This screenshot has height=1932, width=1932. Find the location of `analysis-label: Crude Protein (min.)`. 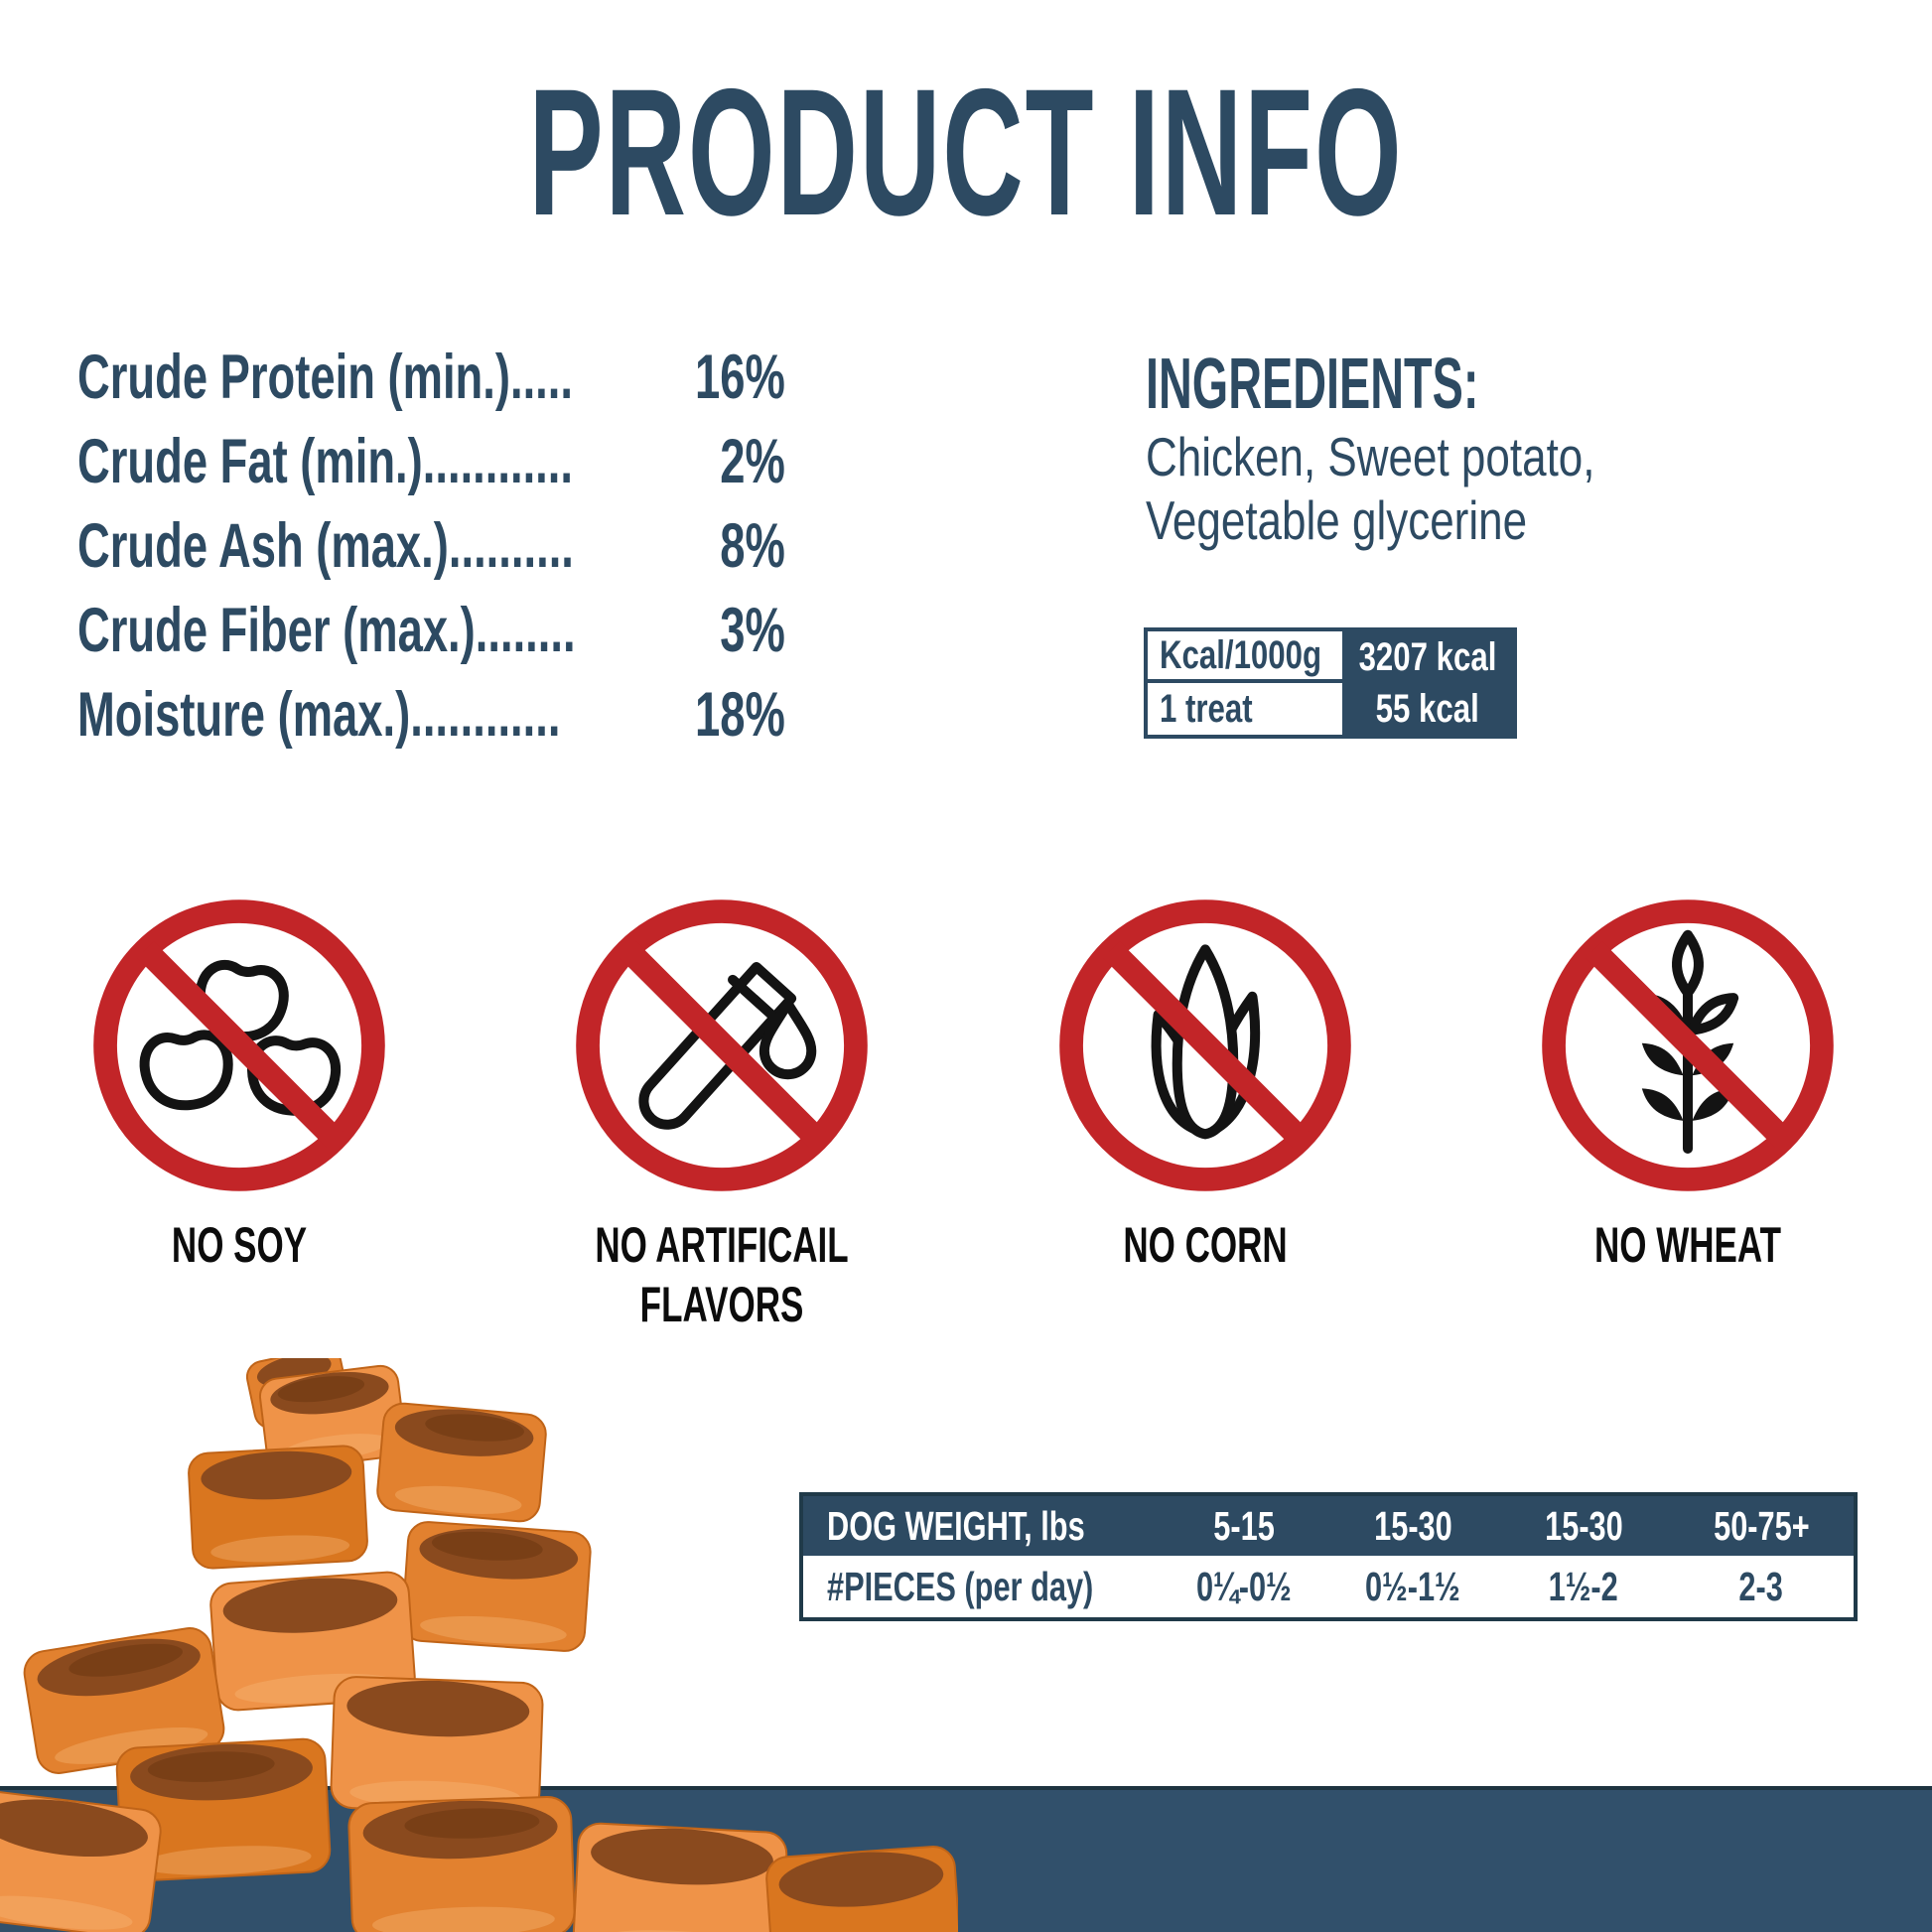

analysis-label: Crude Protein (min.) is located at coordinates (294, 377).